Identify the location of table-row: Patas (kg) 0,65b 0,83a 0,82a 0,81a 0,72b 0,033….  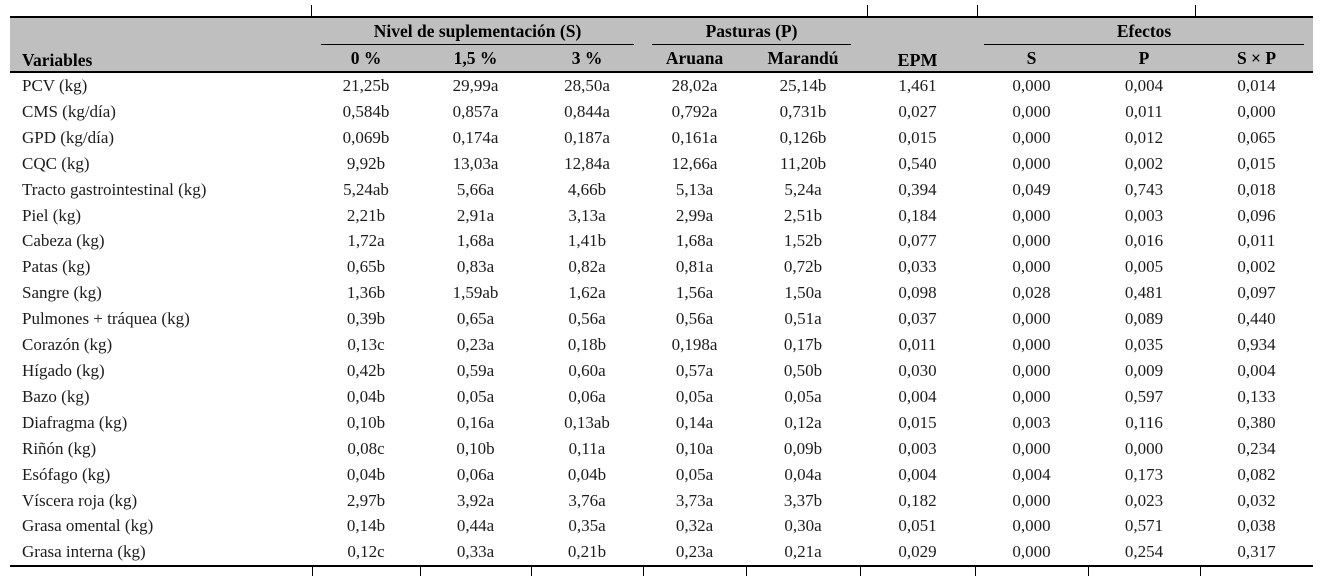
(661, 267).